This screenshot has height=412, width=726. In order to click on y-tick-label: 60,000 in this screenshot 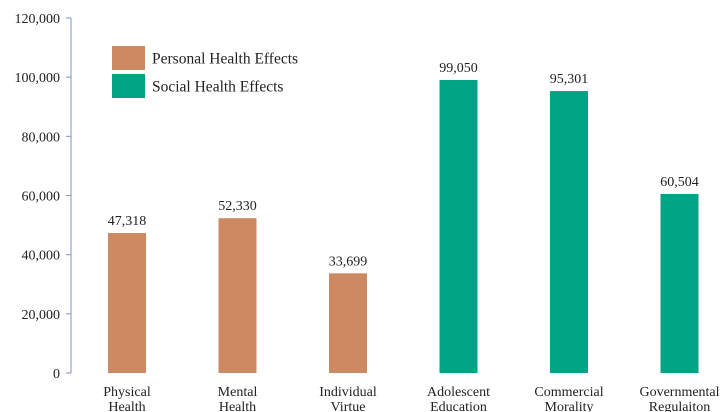, I will do `click(41, 197)`.